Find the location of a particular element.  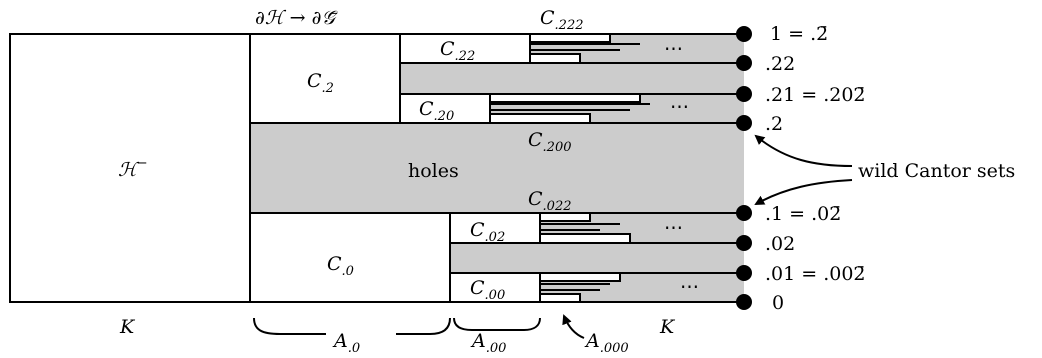

c022-box-small is located at coordinates (565, 217).